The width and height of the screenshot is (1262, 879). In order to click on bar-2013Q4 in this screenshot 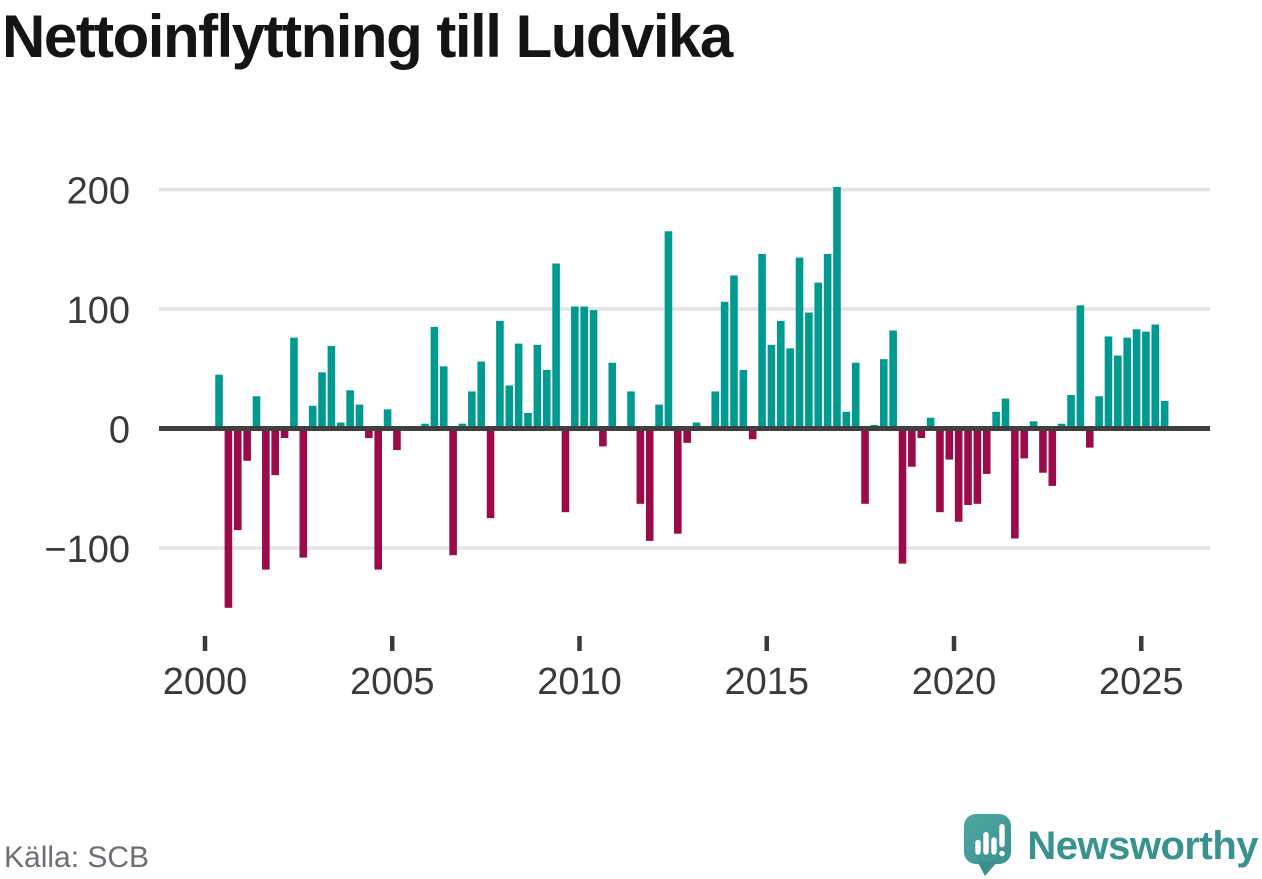, I will do `click(724, 365)`.